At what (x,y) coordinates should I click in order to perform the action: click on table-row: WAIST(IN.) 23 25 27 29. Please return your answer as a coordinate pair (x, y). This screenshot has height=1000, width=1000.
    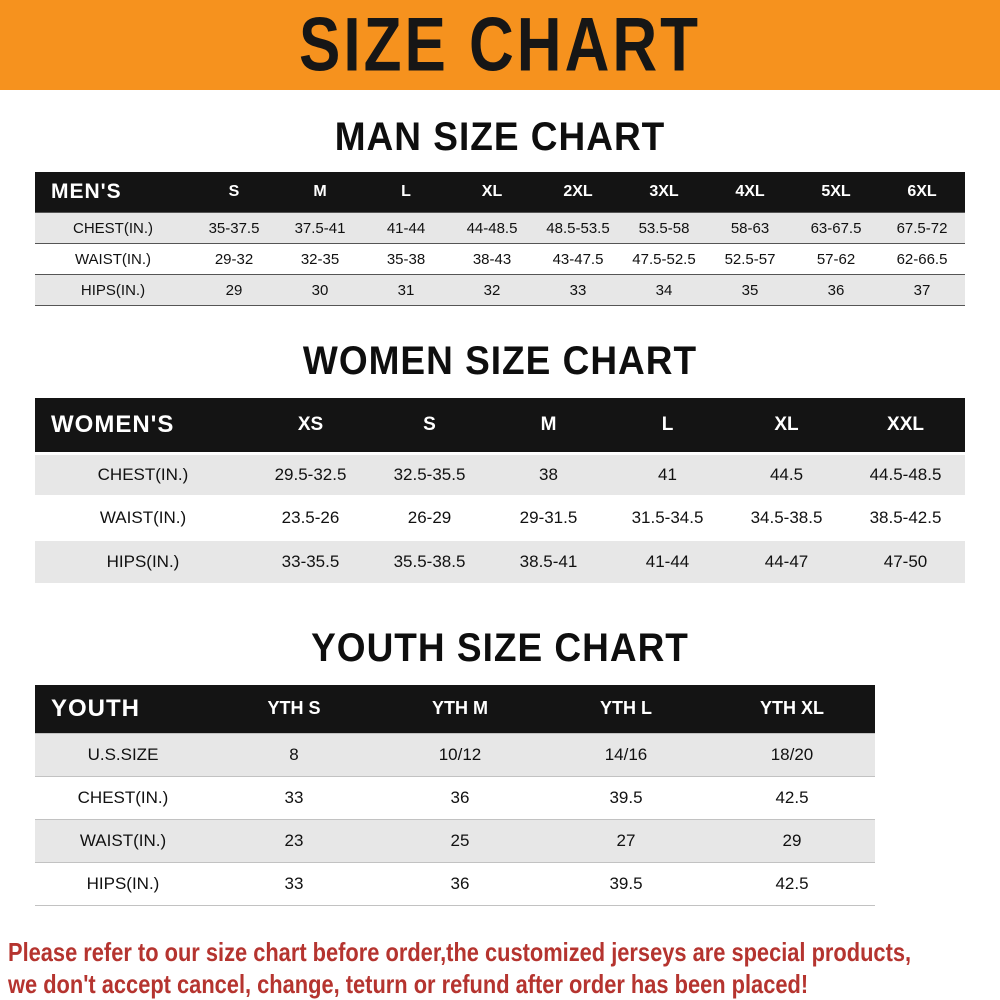
    Looking at the image, I should click on (455, 840).